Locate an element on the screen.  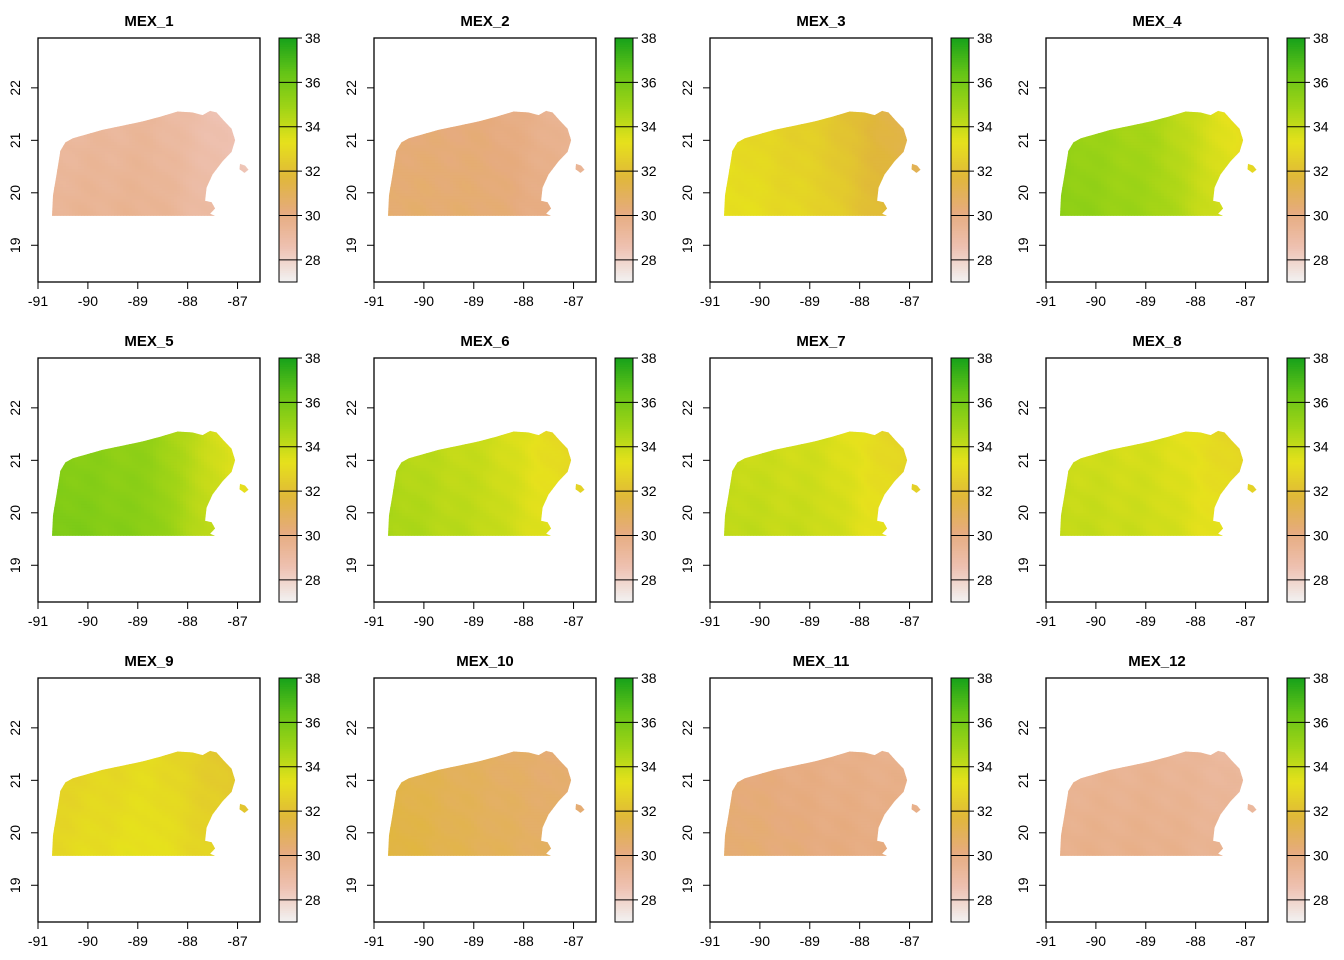
map-panel: MEX_7 -91 -90 -89 -88 -87 19 20 21 22 28 30 32 34 36 38 is located at coordinates (836, 481).